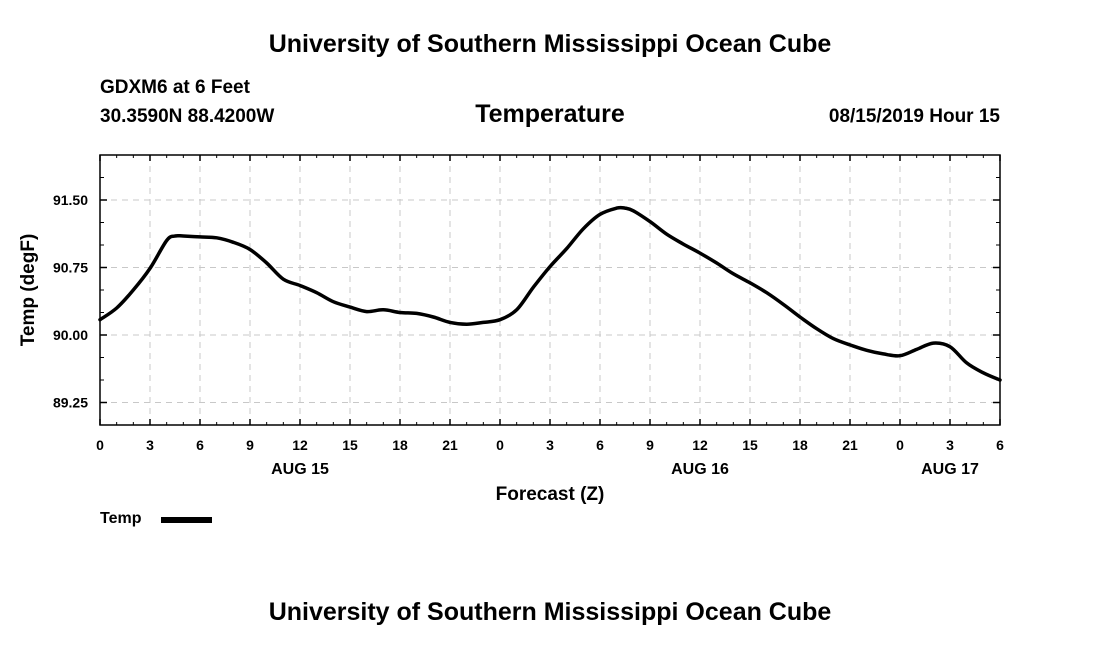 Image resolution: width=1100 pixels, height=650 pixels. Describe the element at coordinates (300, 469) in the screenshot. I see `date-label: AUG 15` at that location.